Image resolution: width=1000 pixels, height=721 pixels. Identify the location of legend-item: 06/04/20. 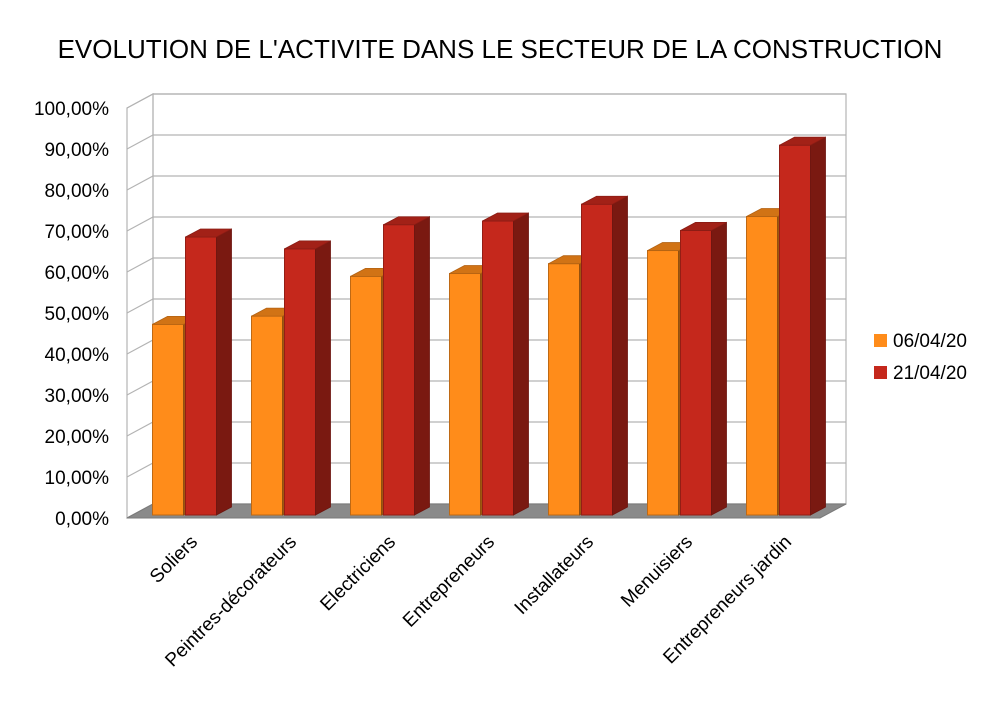
(920, 341).